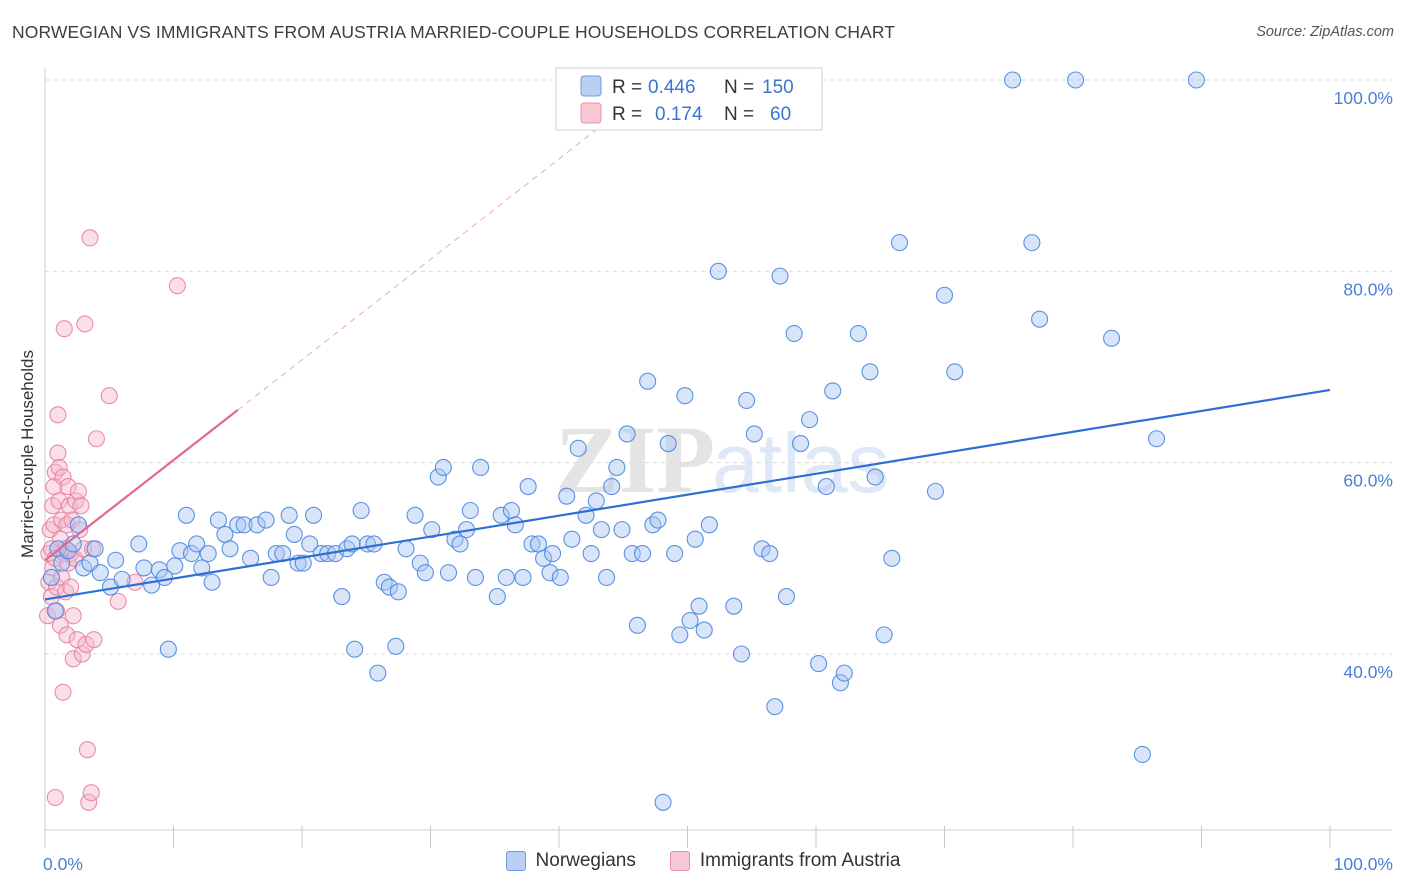  What do you see at coordinates (635, 459) in the screenshot?
I see `watermark-zip: ZIP` at bounding box center [635, 459].